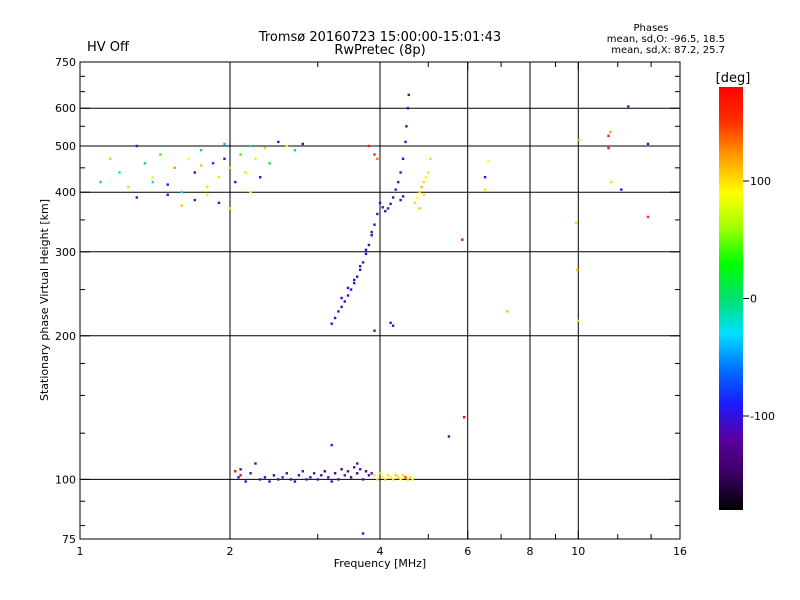 The height and width of the screenshot is (600, 800). Describe the element at coordinates (65, 479) in the screenshot. I see `y-tick-label: 100` at that location.